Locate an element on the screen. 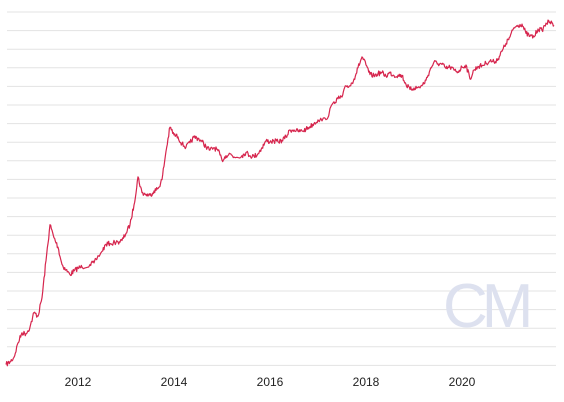 The height and width of the screenshot is (402, 564). x-tick-label: 2014 is located at coordinates (174, 382).